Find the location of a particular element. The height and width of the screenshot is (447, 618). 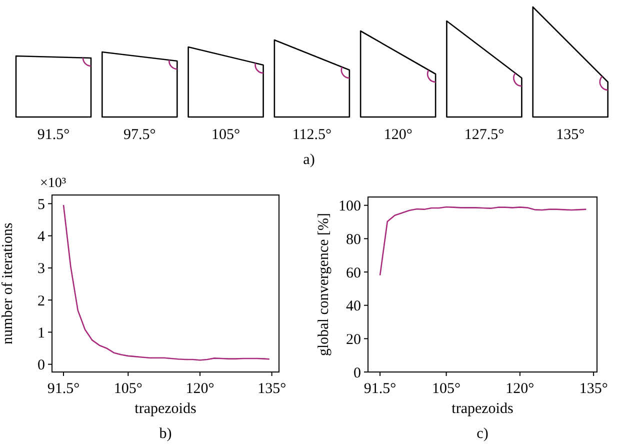

category-label: 112.5° is located at coordinates (312, 135).